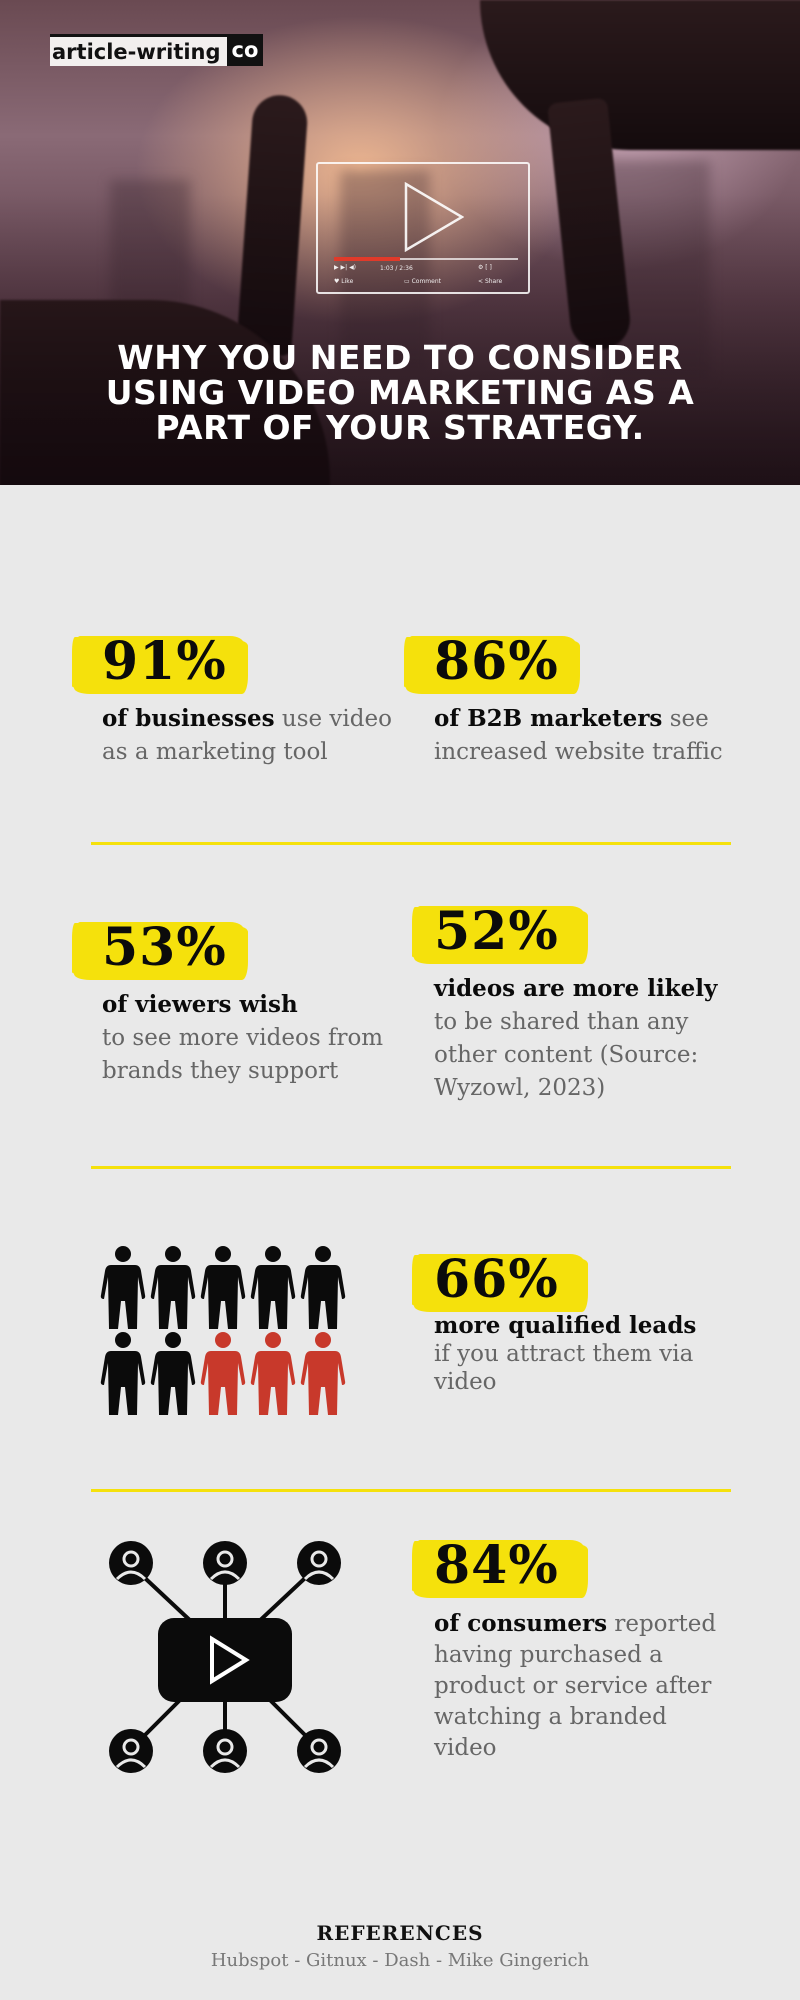 This screenshot has width=800, height=2000. Describe the element at coordinates (396, 268) in the screenshot. I see `player-time: 1:03 / 2:36` at that location.